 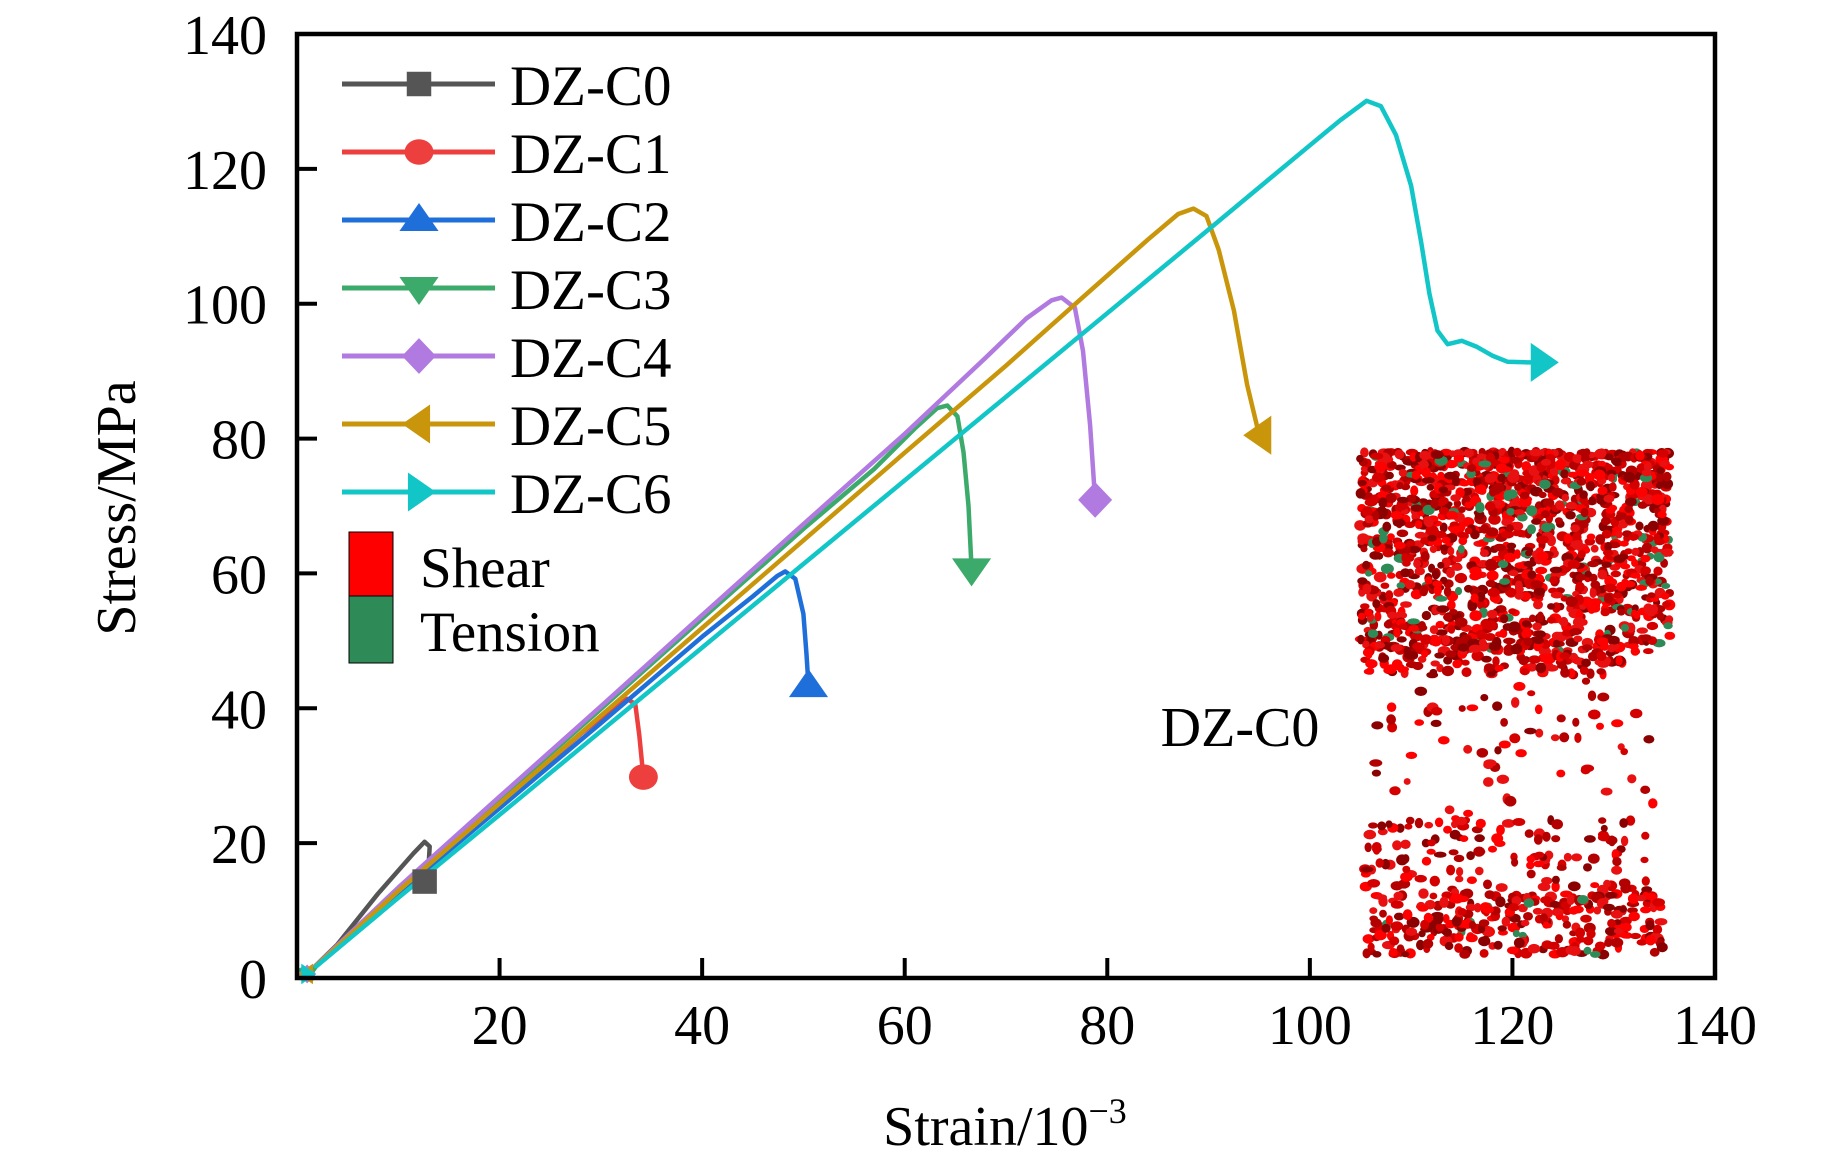 What do you see at coordinates (225, 171) in the screenshot?
I see `y-tick-label: 120` at bounding box center [225, 171].